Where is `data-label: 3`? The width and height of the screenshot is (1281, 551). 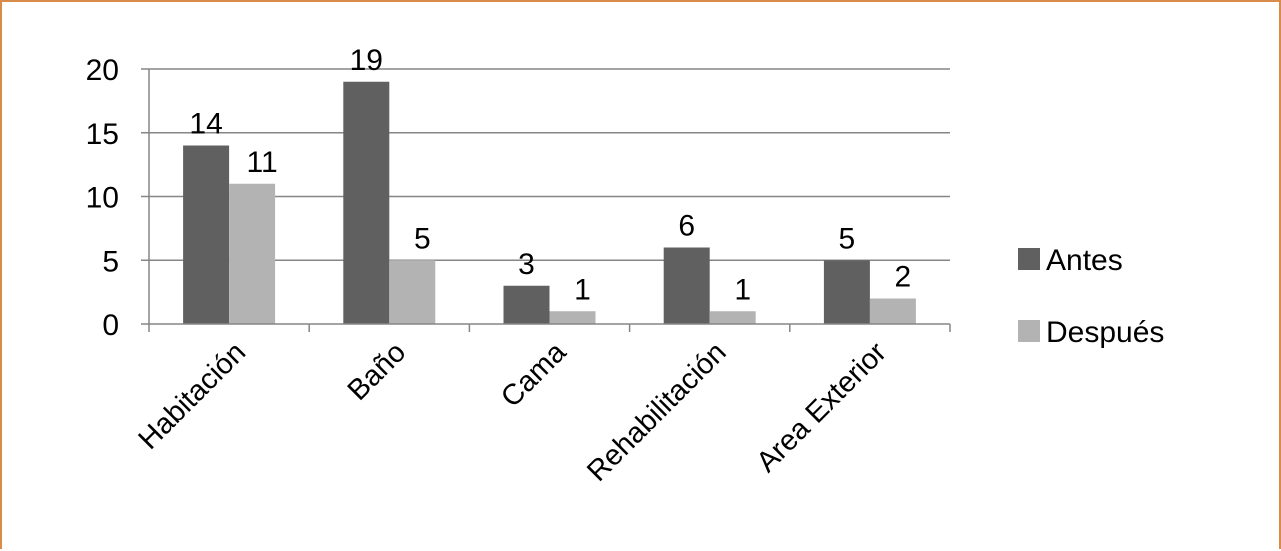
data-label: 3 is located at coordinates (526, 264).